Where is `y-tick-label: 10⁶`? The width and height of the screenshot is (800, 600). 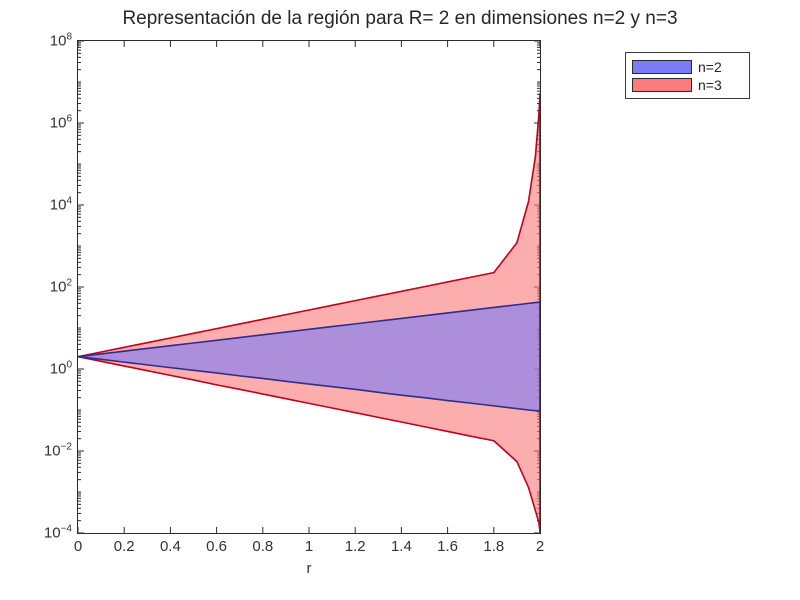
y-tick-label: 10⁶ is located at coordinates (60, 122).